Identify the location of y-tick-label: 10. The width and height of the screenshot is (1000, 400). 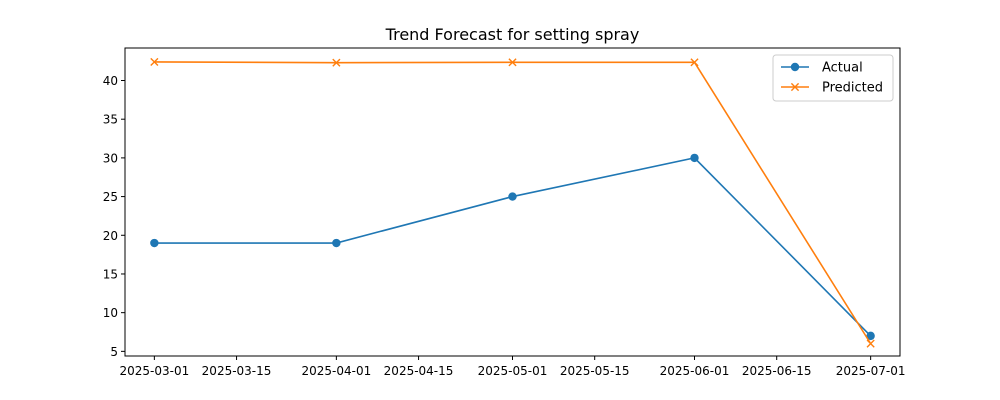
(110, 313).